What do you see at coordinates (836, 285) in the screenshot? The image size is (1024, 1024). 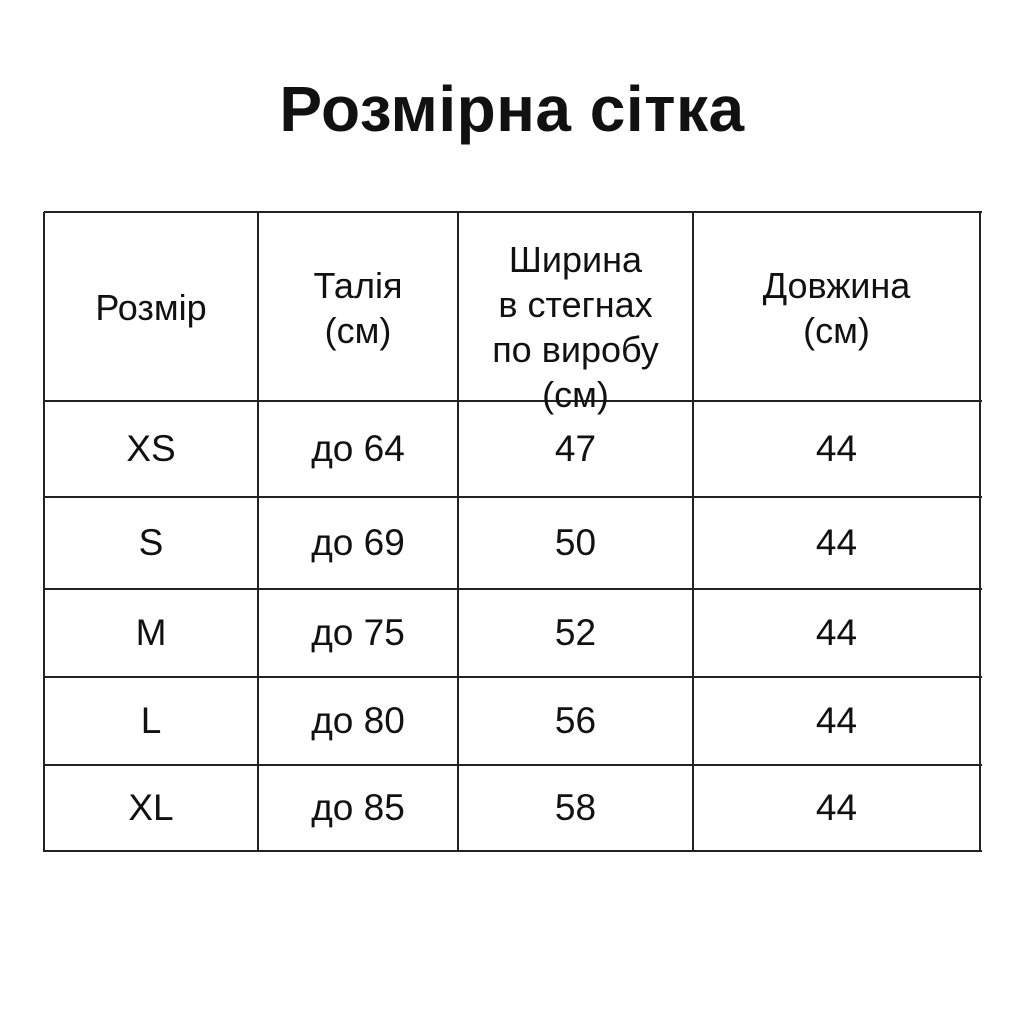 I see `header-line: Довжина` at bounding box center [836, 285].